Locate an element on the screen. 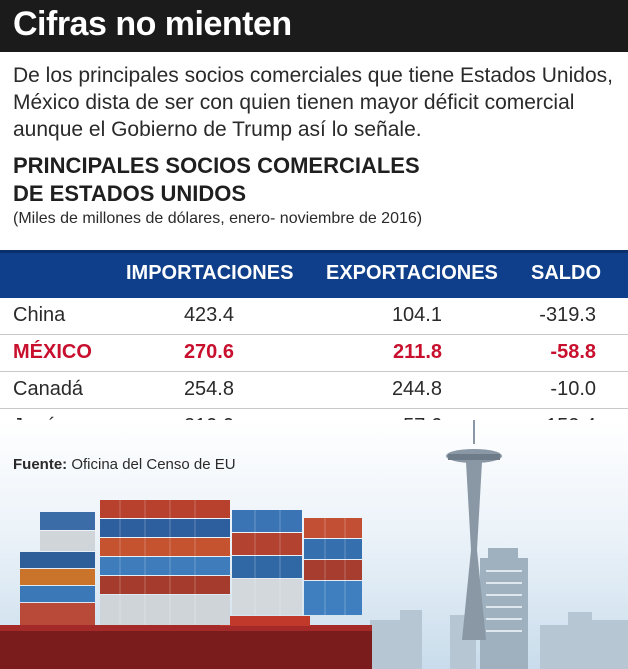 This screenshot has height=669, width=628. column-header-exports: EXPORTACIONES is located at coordinates (412, 273).